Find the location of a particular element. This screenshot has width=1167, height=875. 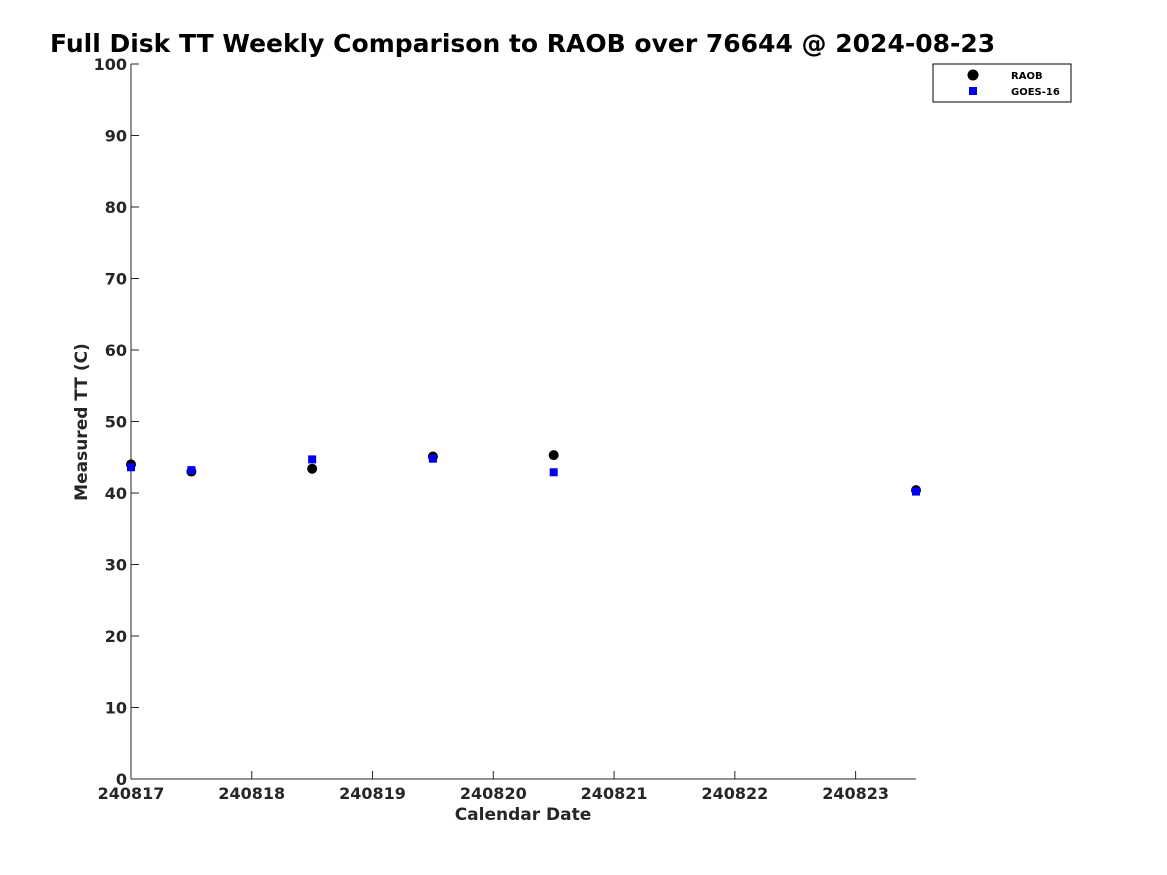

x-tick-label: 240817 is located at coordinates (131, 793).